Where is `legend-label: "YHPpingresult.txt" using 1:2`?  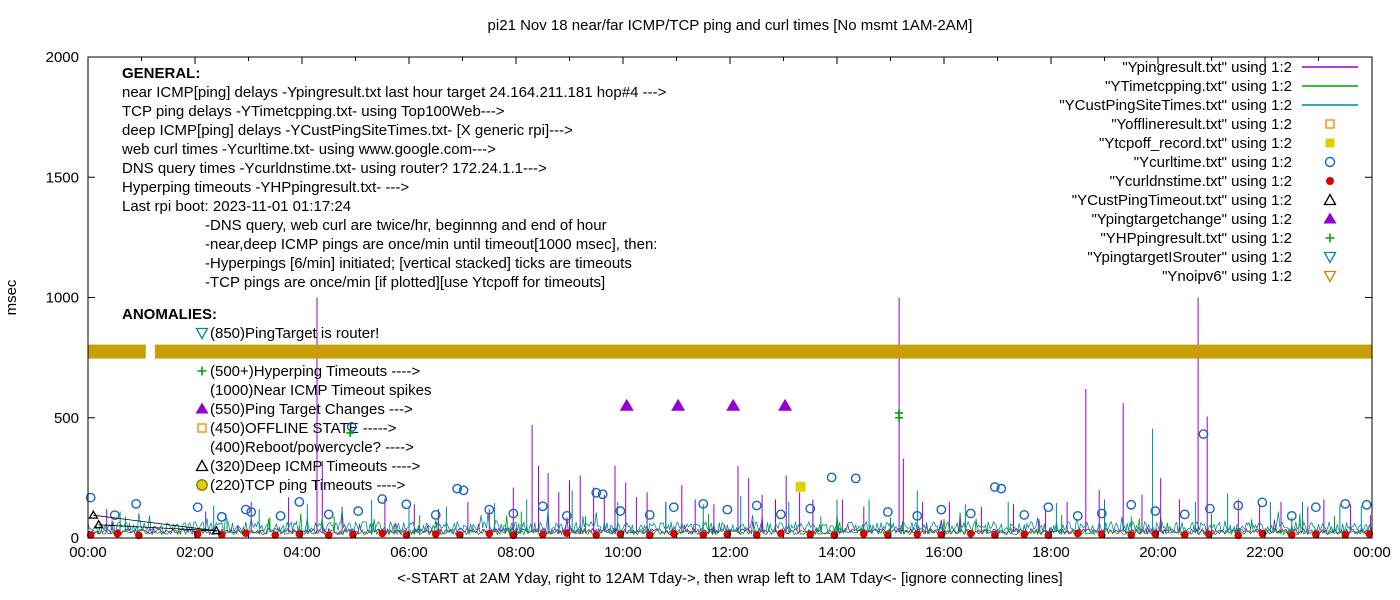 legend-label: "YHPpingresult.txt" using 1:2 is located at coordinates (1196, 238).